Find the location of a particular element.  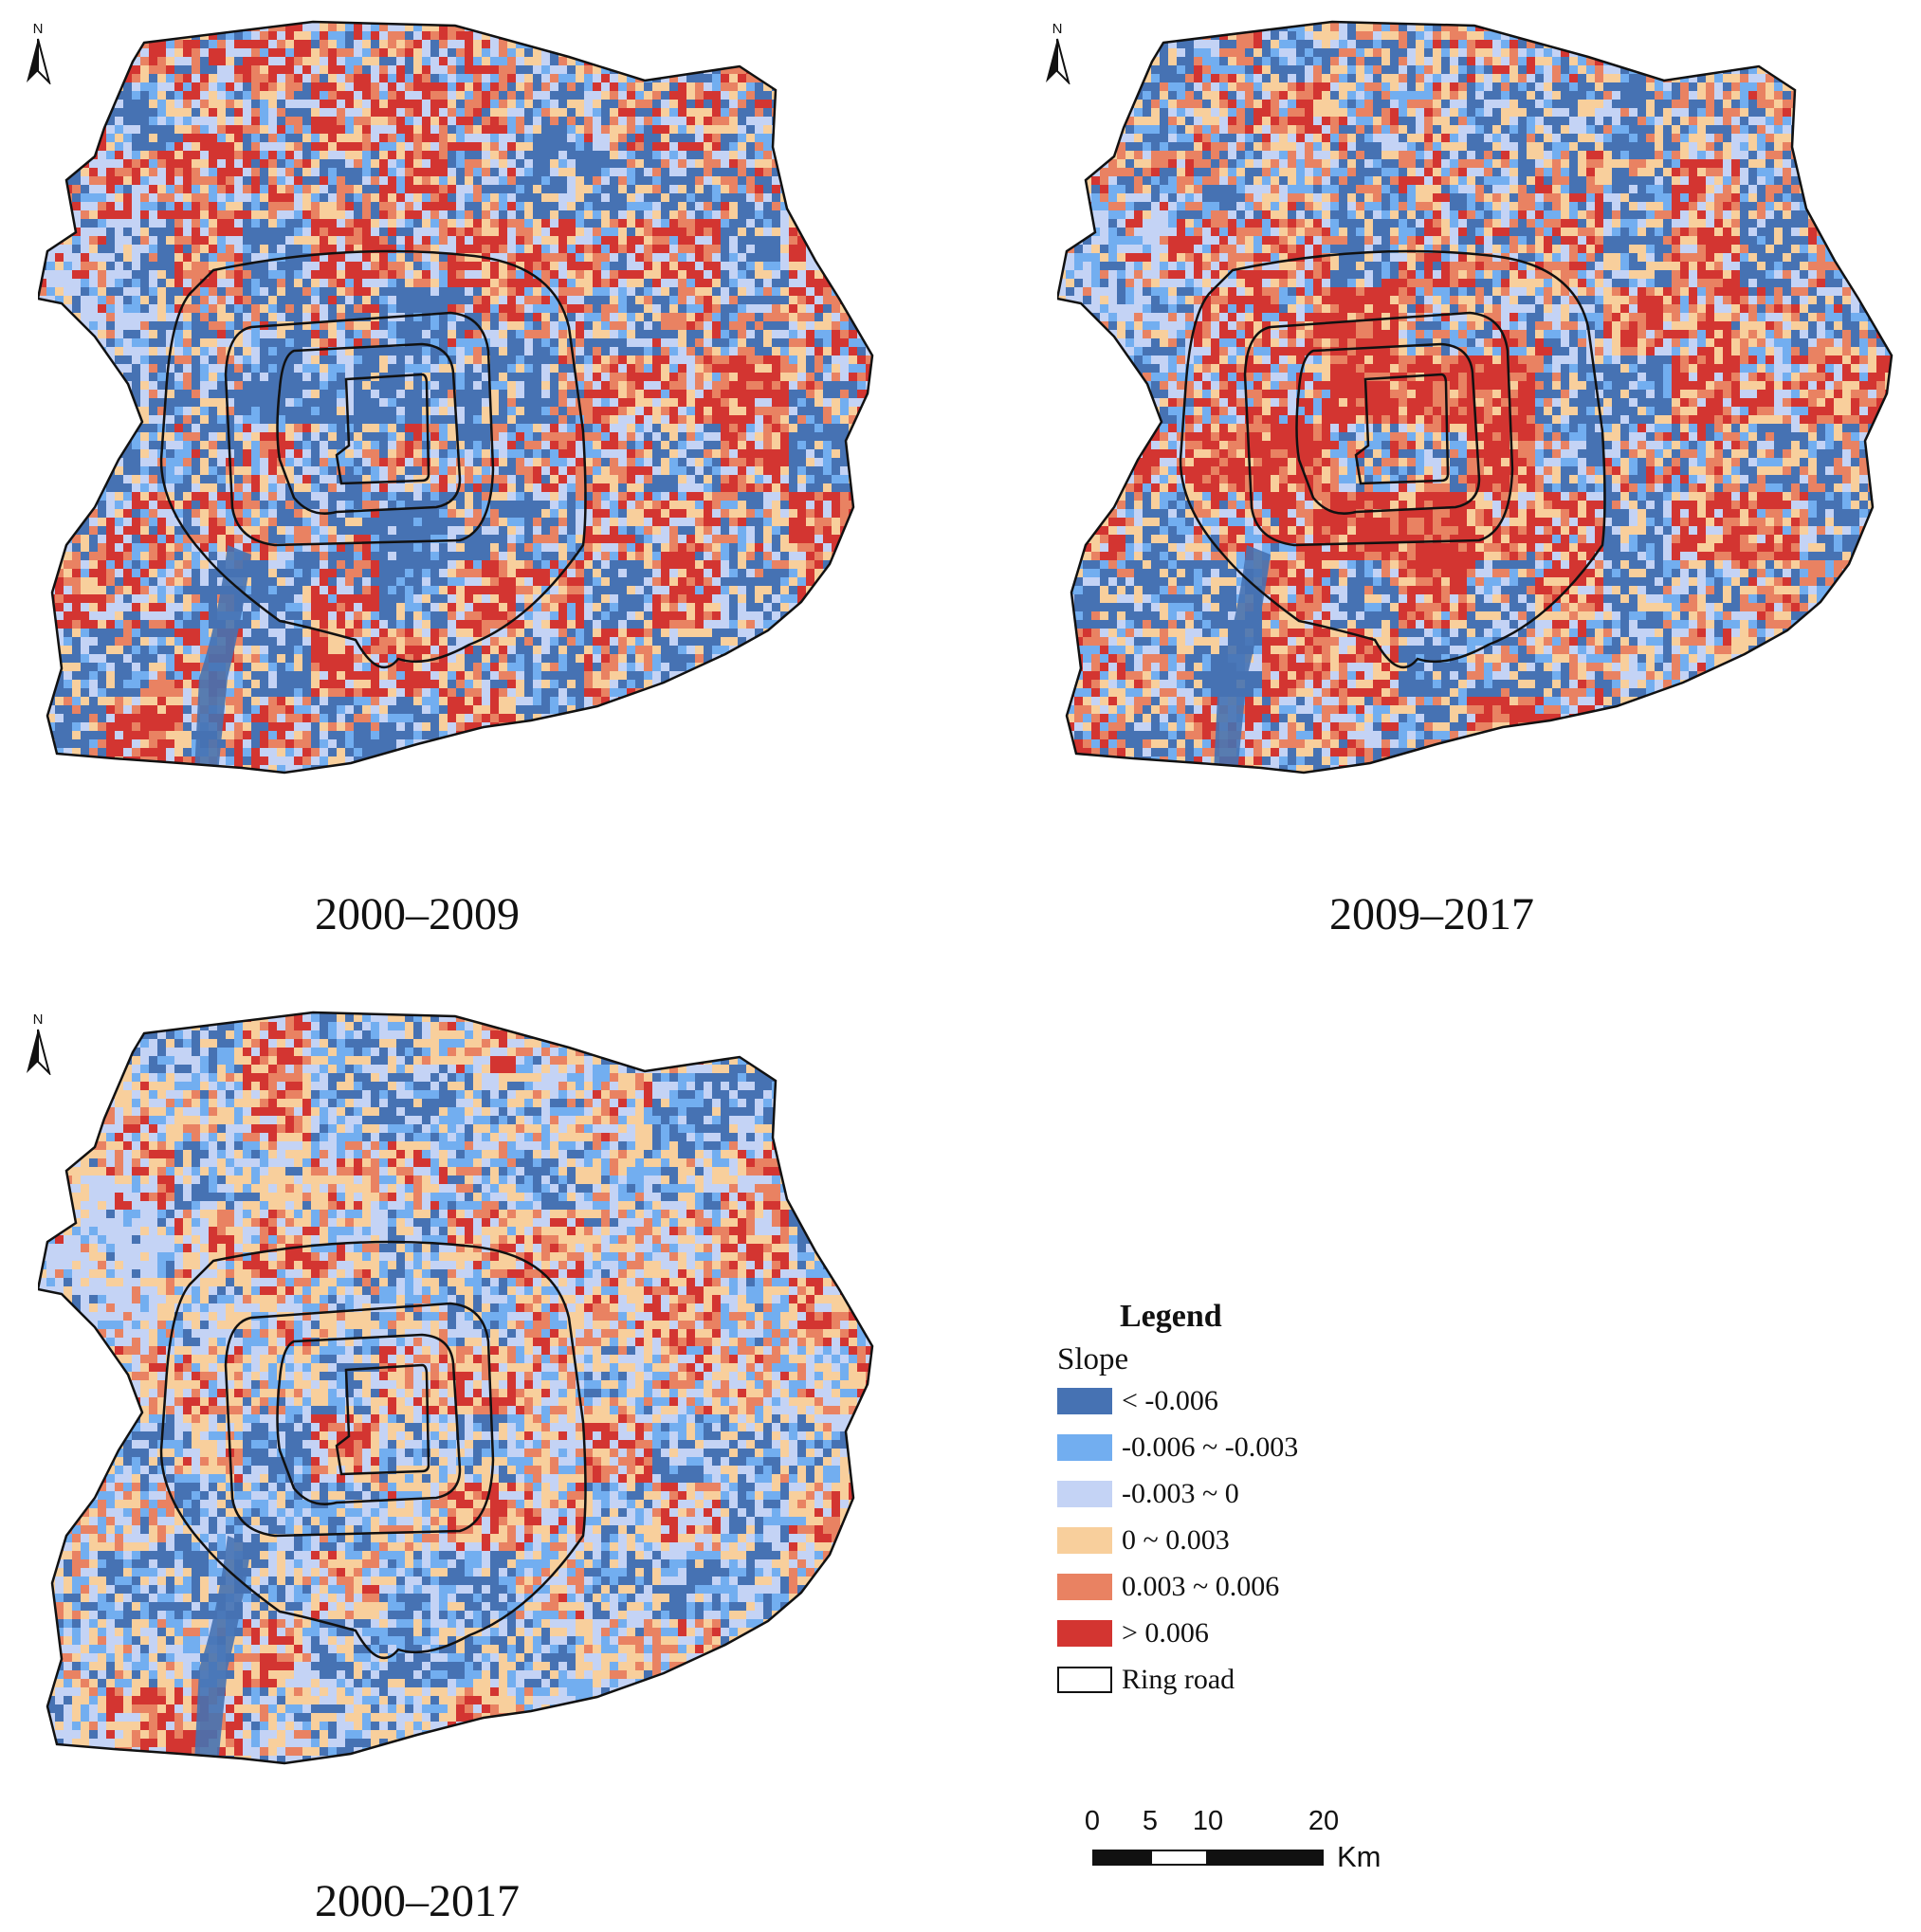

scale-label: 0 is located at coordinates (1092, 1822).